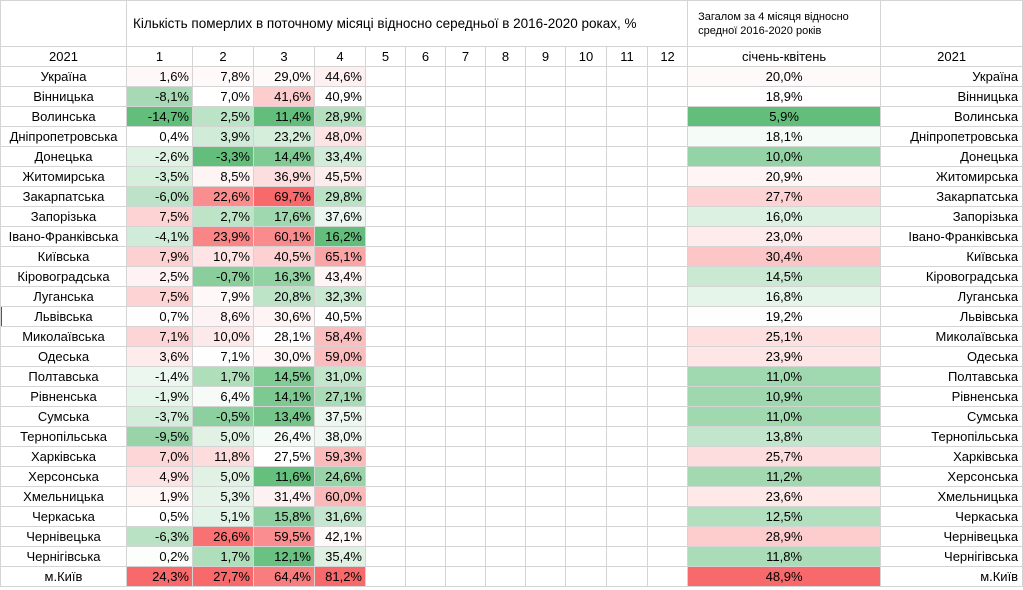  What do you see at coordinates (223, 136) in the screenshot?
I see `value-cell-month-2: 3,9%` at bounding box center [223, 136].